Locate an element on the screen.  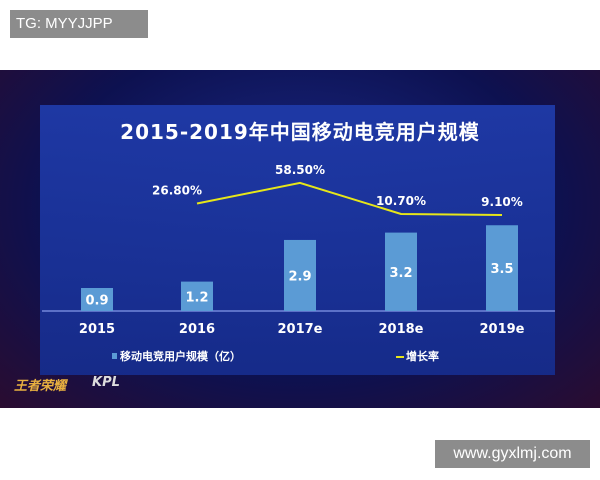
legend-bar-label: 移动电竞用户规模（亿） is located at coordinates (180, 356).